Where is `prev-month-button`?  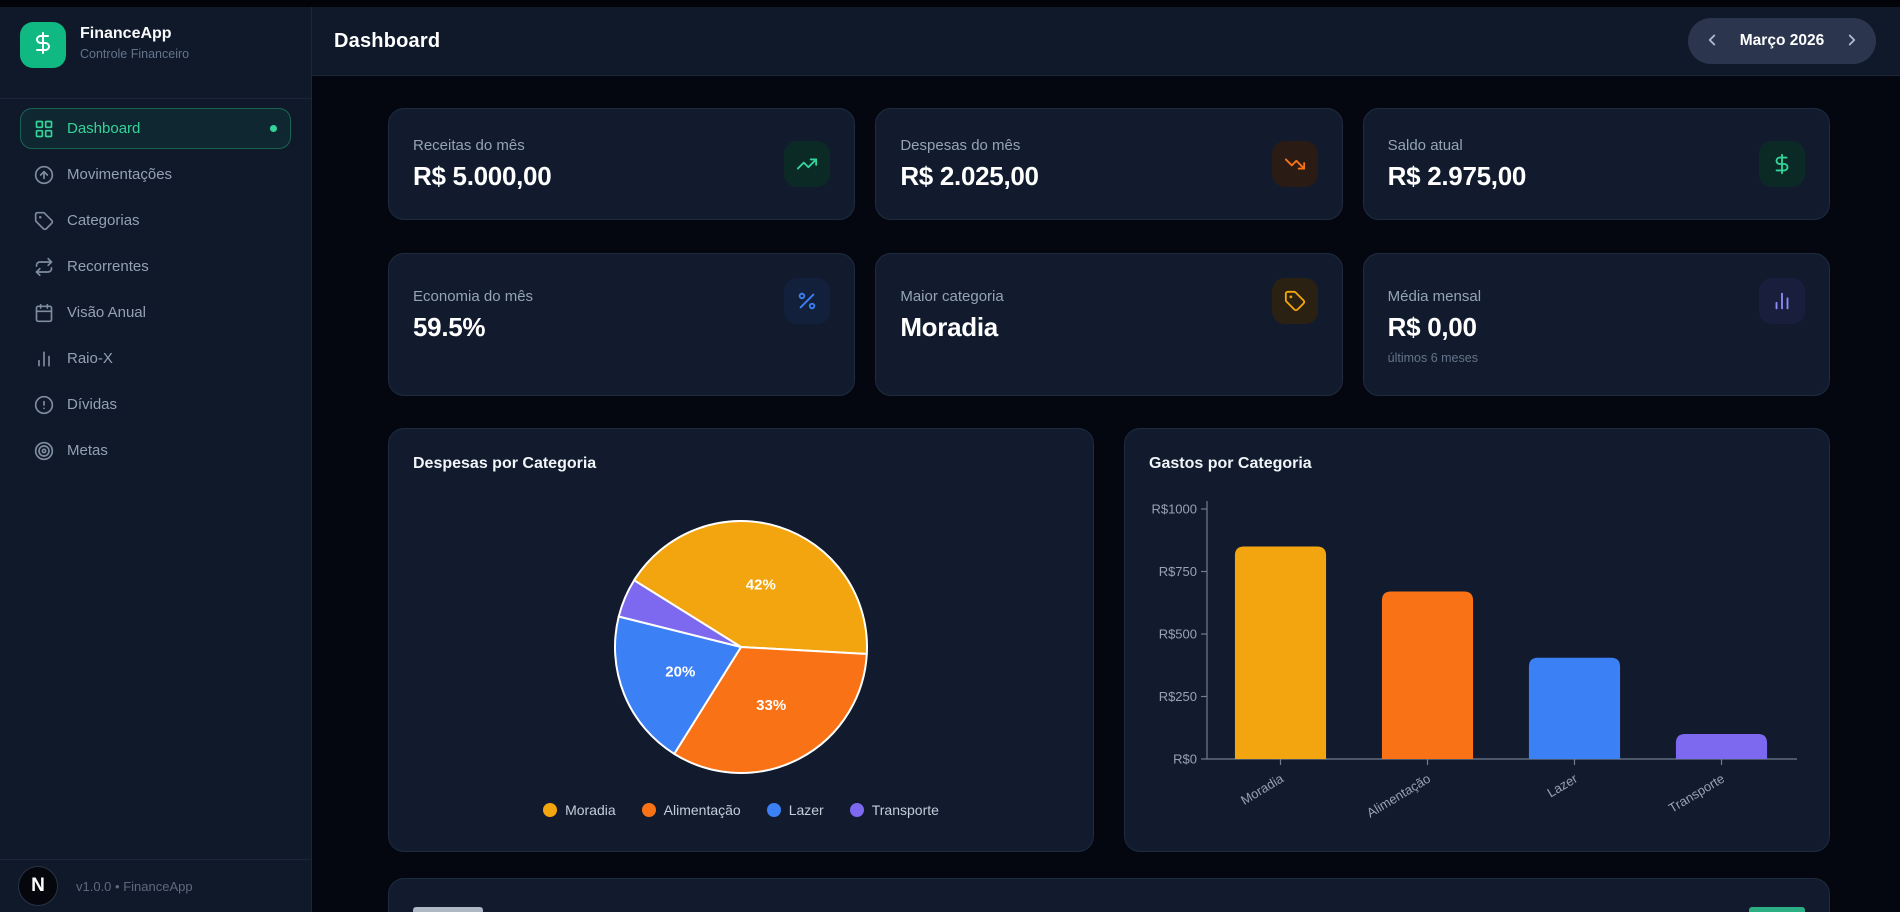
prev-month-button is located at coordinates (1712, 41).